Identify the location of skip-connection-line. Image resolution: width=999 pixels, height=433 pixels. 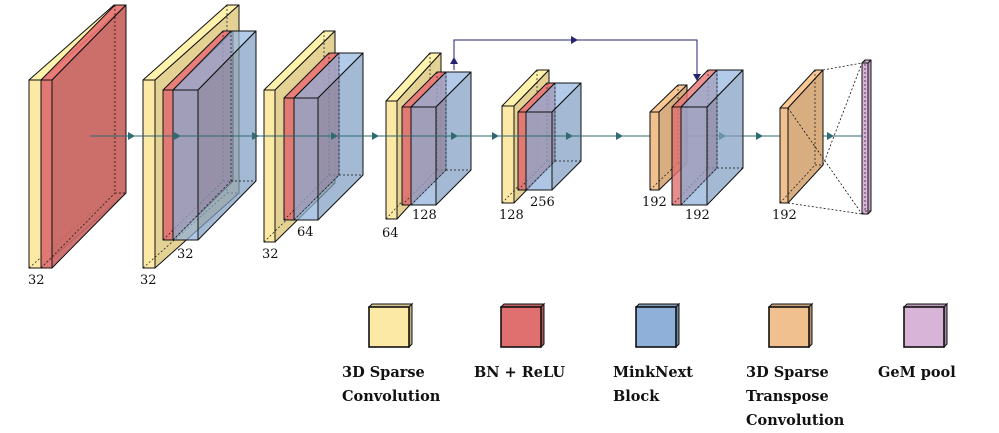
(575, 56).